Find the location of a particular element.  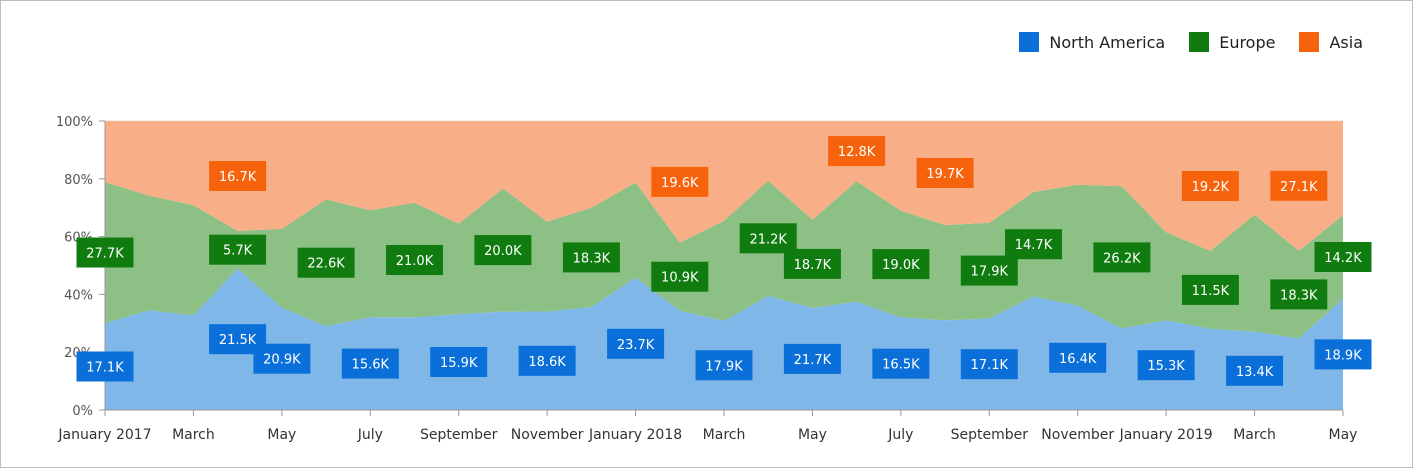

legend-item-north-america: North America is located at coordinates (1092, 42).